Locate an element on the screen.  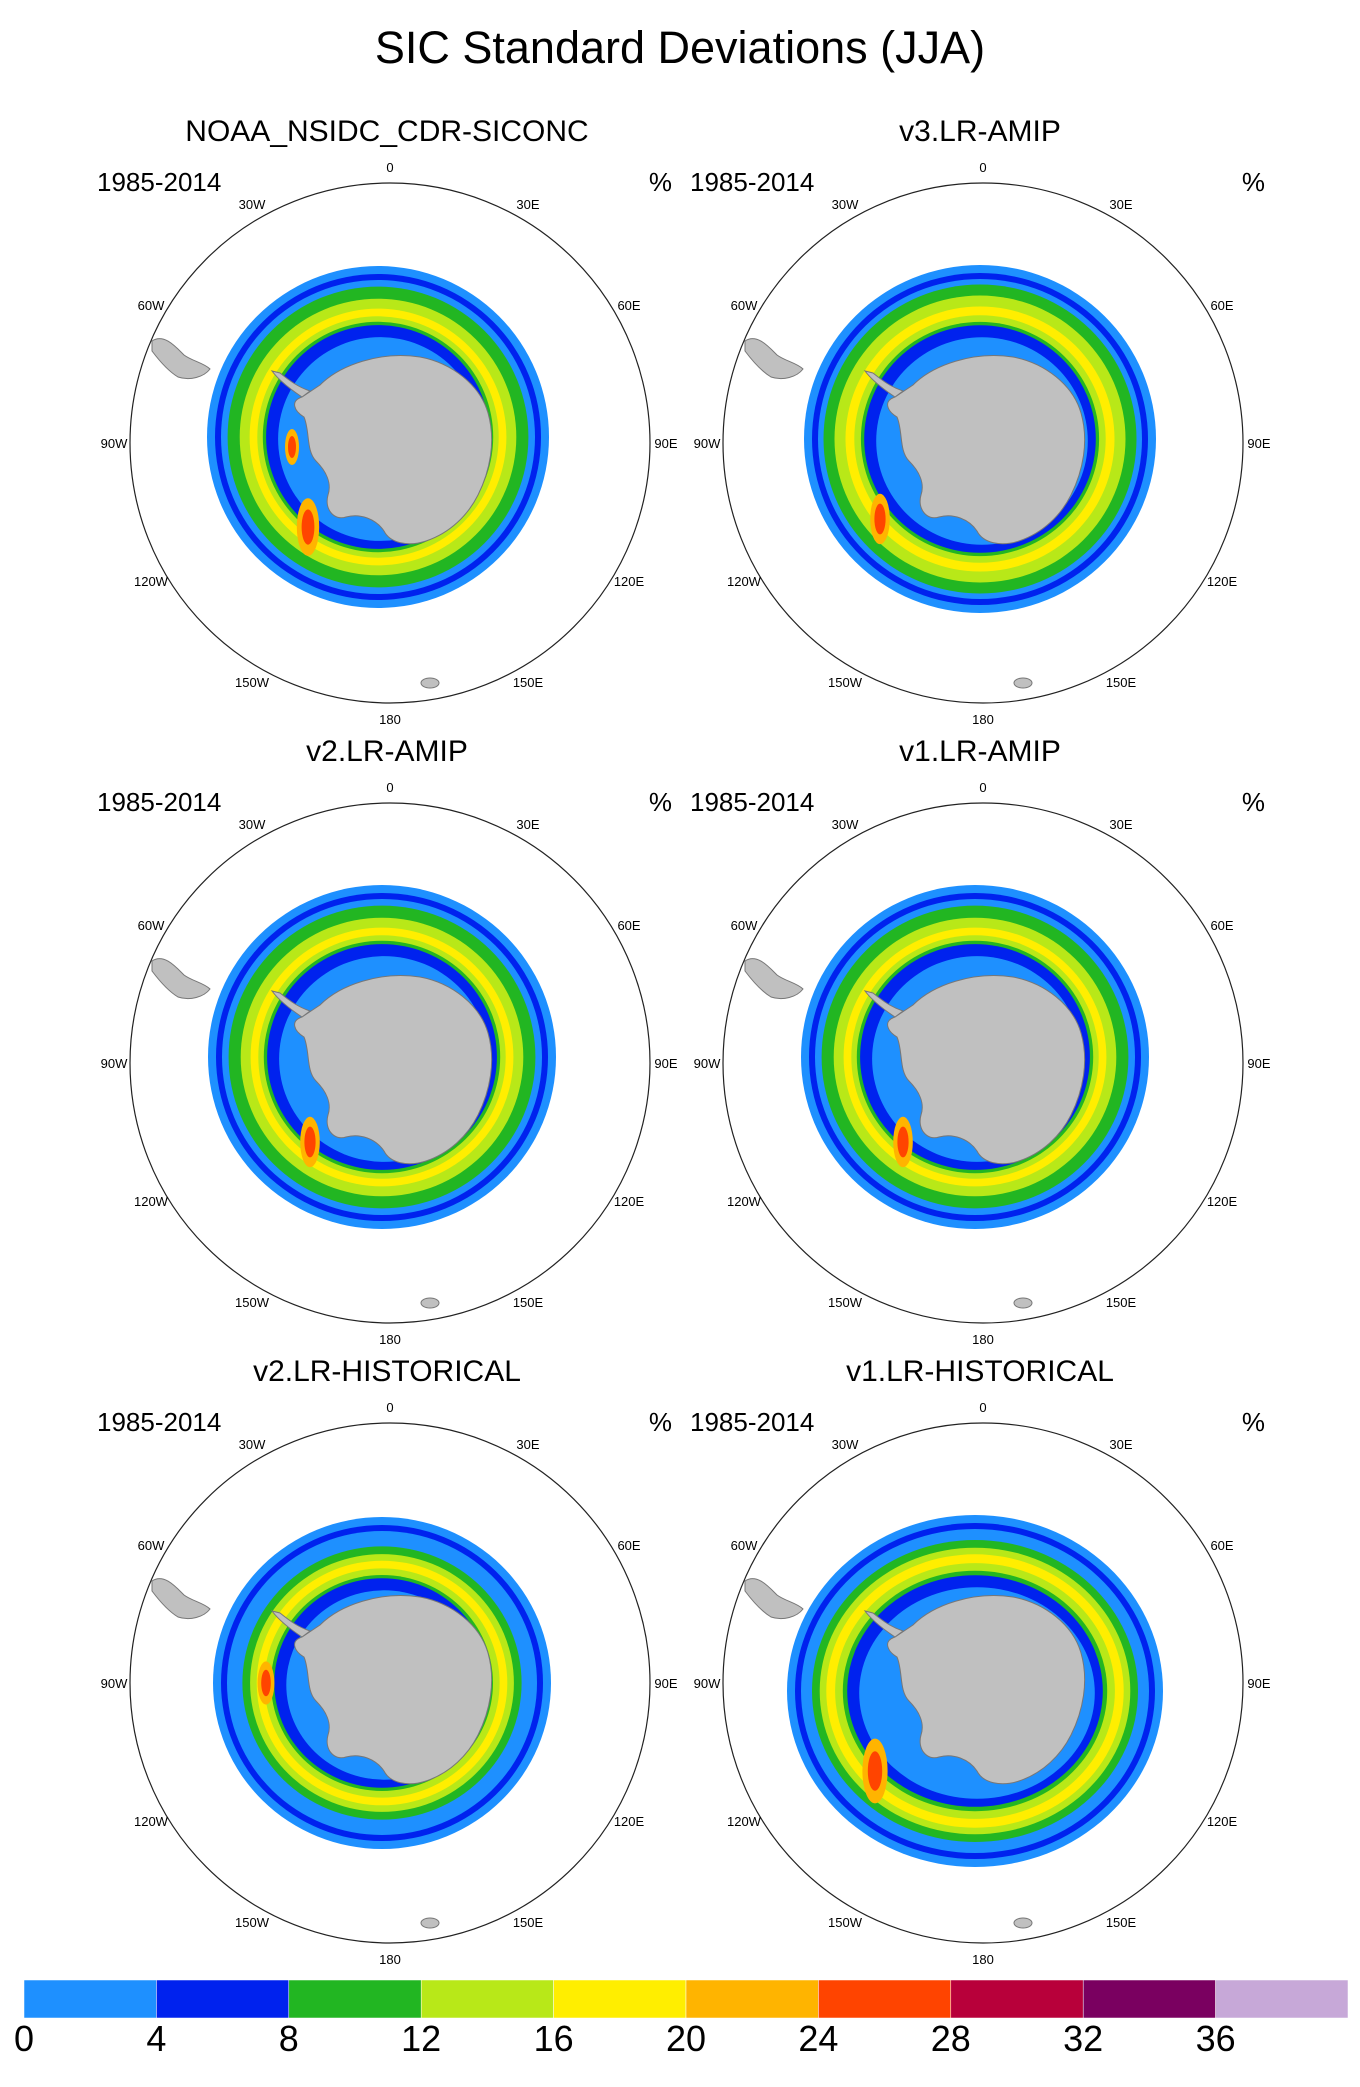
panel-title: NOAA_NSIDC_CDR-SICONC is located at coordinates (387, 131).